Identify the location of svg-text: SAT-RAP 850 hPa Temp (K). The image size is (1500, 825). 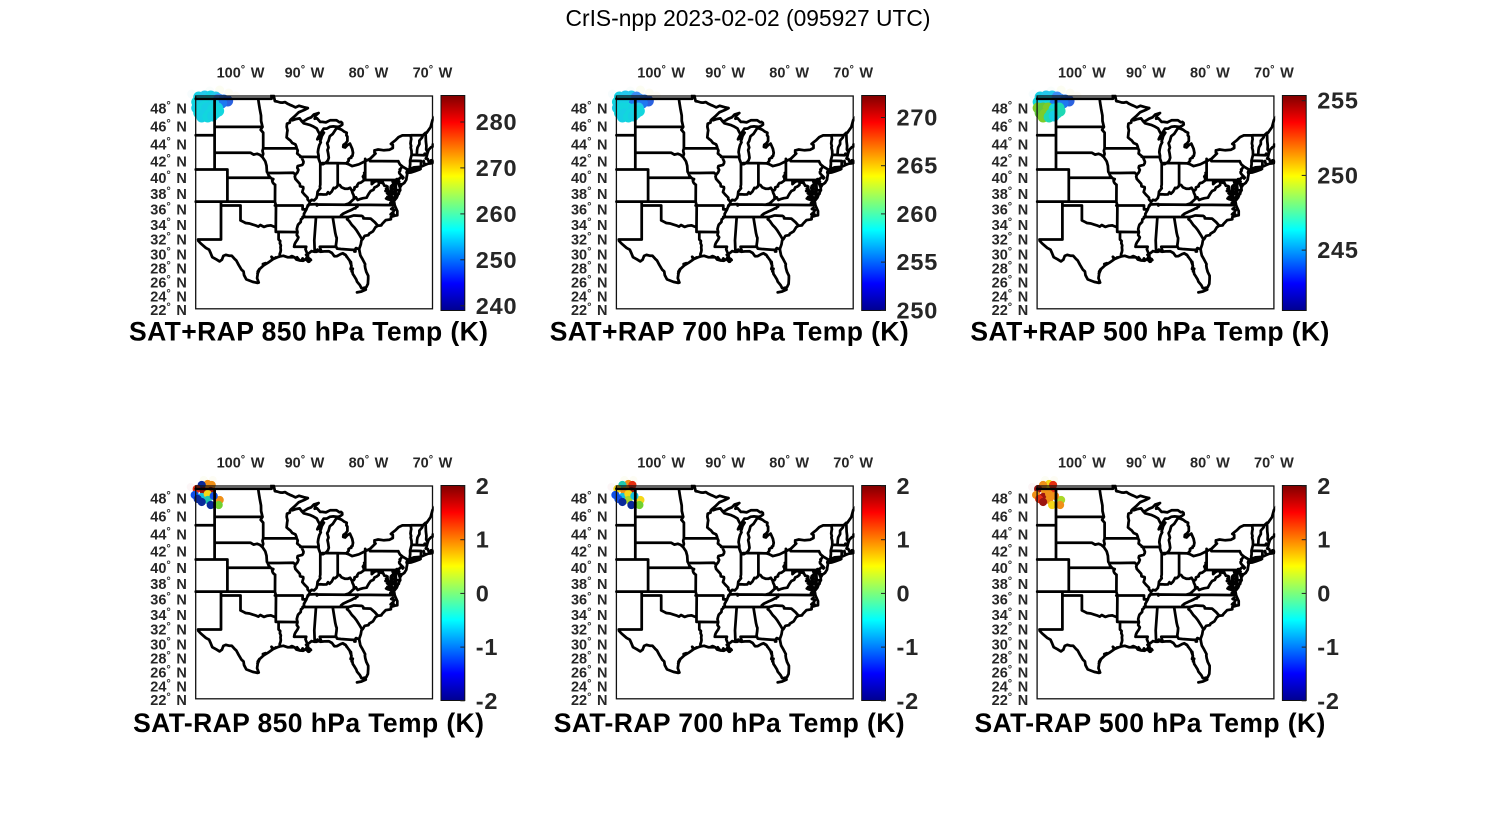
(308, 723).